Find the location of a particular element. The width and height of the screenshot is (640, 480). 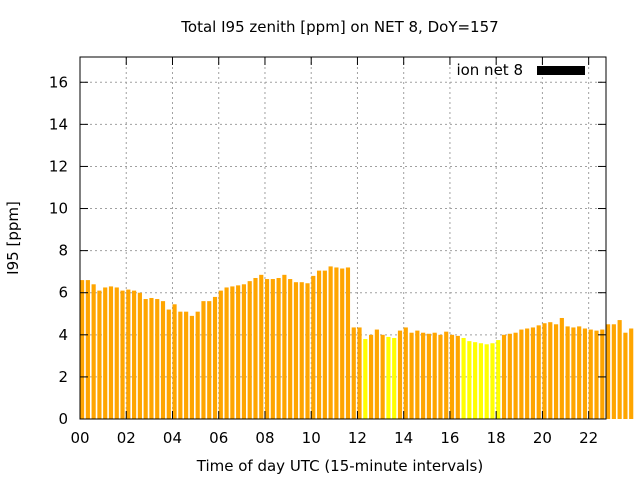

x-tick-label: 12 is located at coordinates (357, 438).